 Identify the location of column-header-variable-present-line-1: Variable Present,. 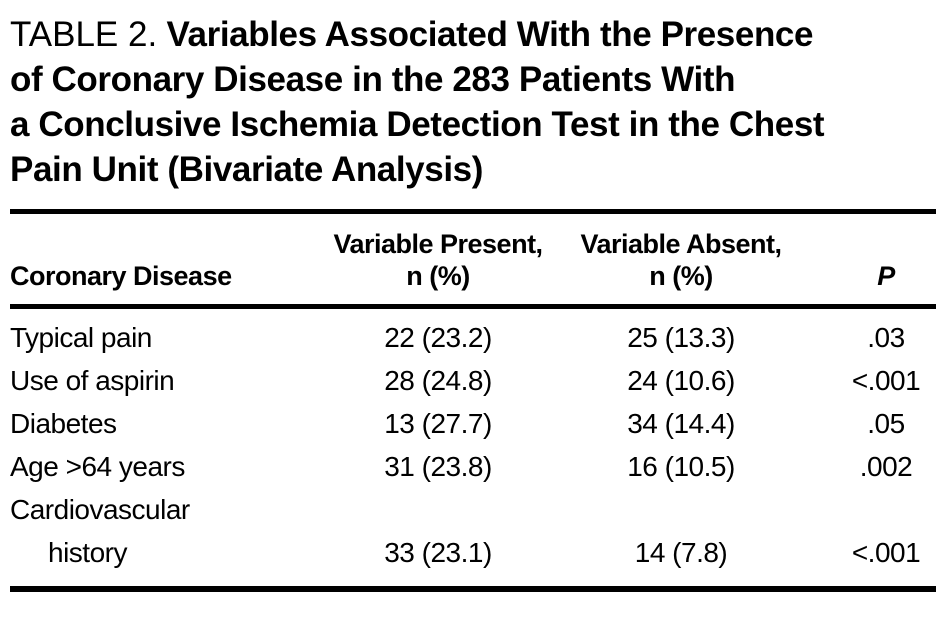
(438, 244).